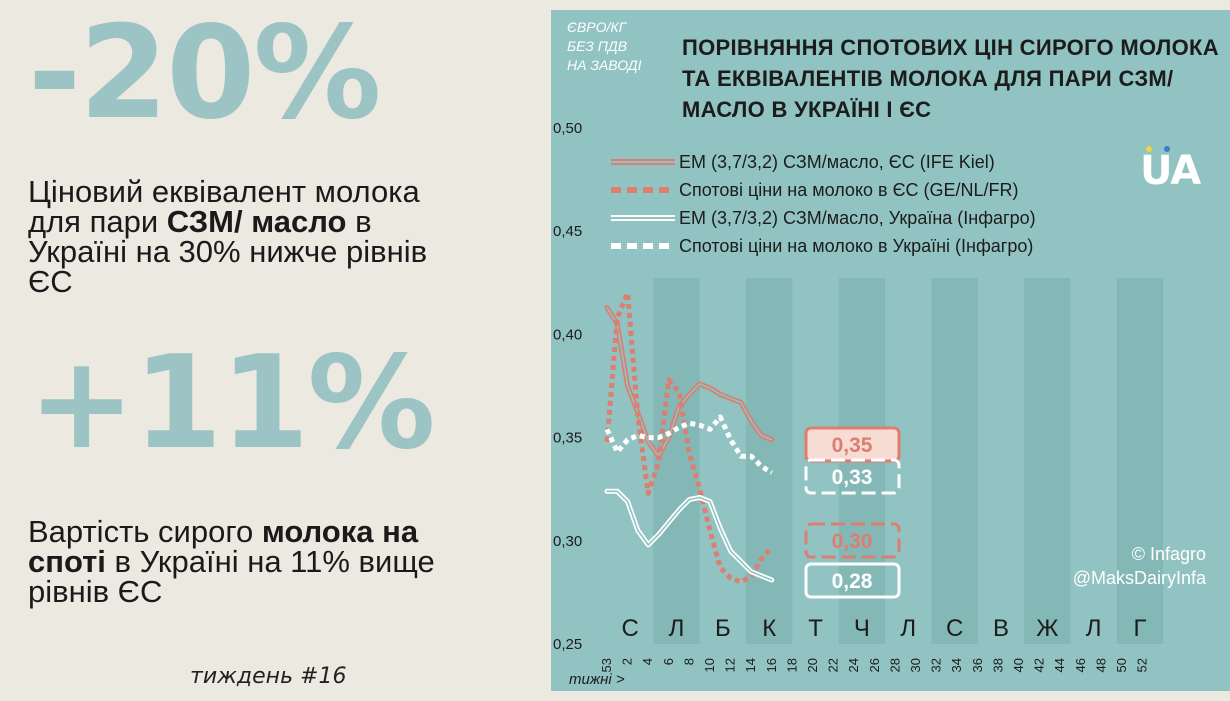 The image size is (1230, 701). I want to click on desc2-bold1: молока на, so click(340, 531).